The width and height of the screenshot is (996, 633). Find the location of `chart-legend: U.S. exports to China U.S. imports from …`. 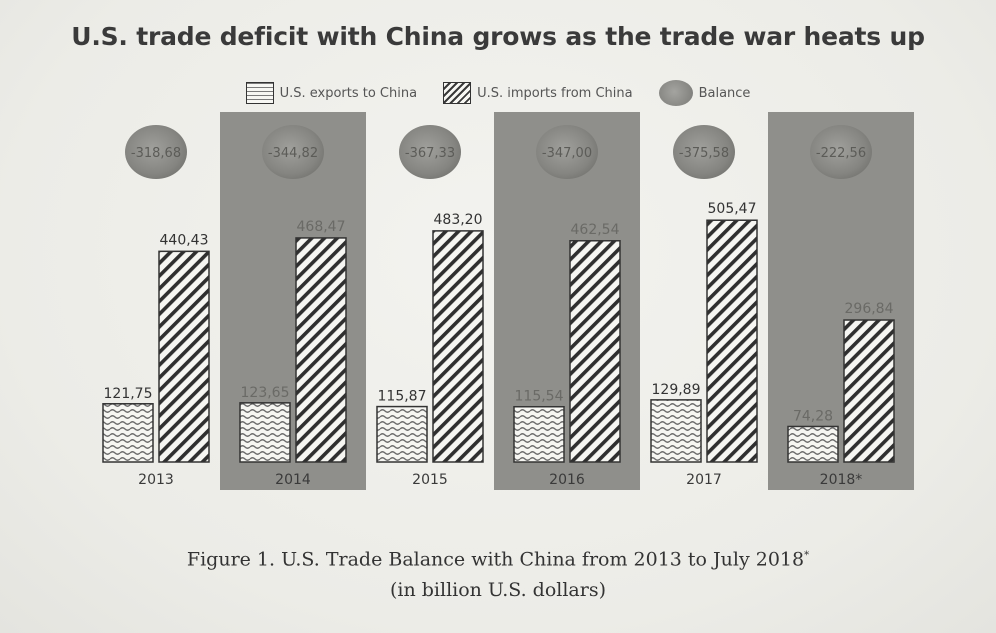

chart-legend: U.S. exports to China U.S. imports from … is located at coordinates (498, 93).